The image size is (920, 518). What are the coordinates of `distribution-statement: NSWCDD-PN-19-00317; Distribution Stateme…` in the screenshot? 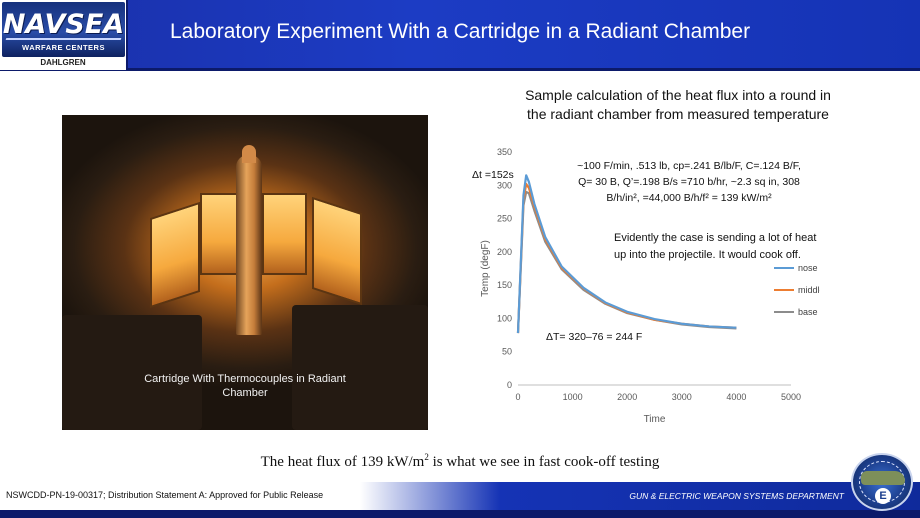 It's located at (165, 495).